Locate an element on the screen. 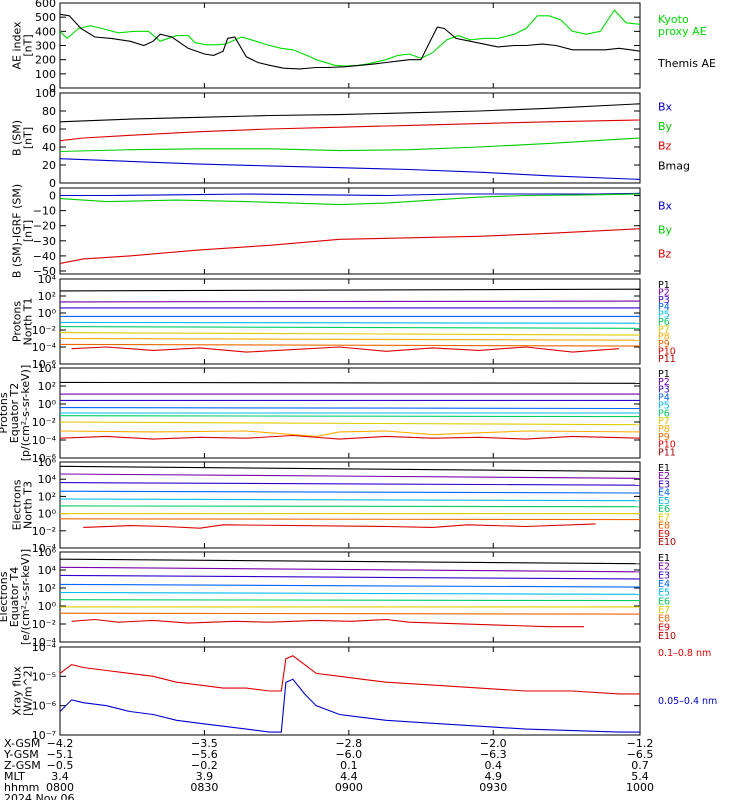 The height and width of the screenshot is (800, 750). y-tick-label: 10⁻⁷ is located at coordinates (44, 735).